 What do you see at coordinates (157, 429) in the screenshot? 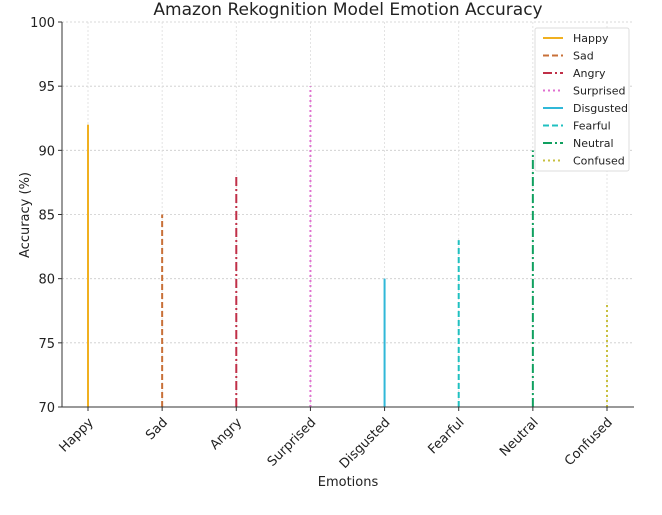
I see `x-tick-label: Sad` at bounding box center [157, 429].